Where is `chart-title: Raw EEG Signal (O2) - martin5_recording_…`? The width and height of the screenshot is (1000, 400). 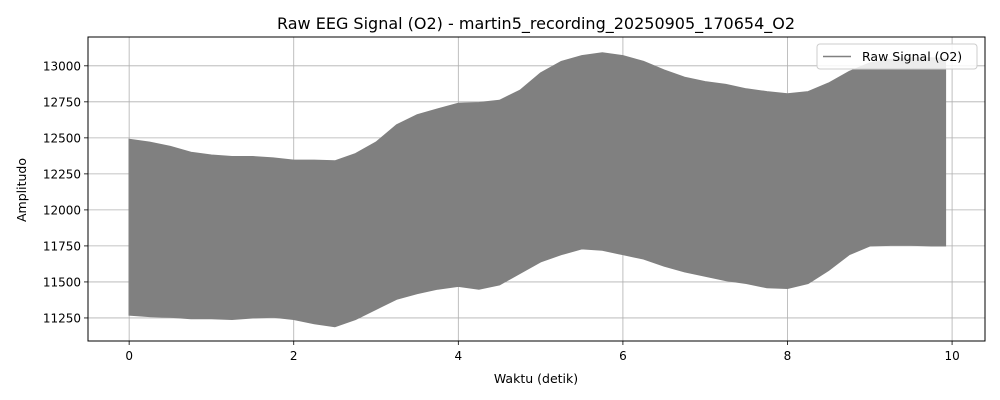
chart-title: Raw EEG Signal (O2) - martin5_recording_… is located at coordinates (536, 24).